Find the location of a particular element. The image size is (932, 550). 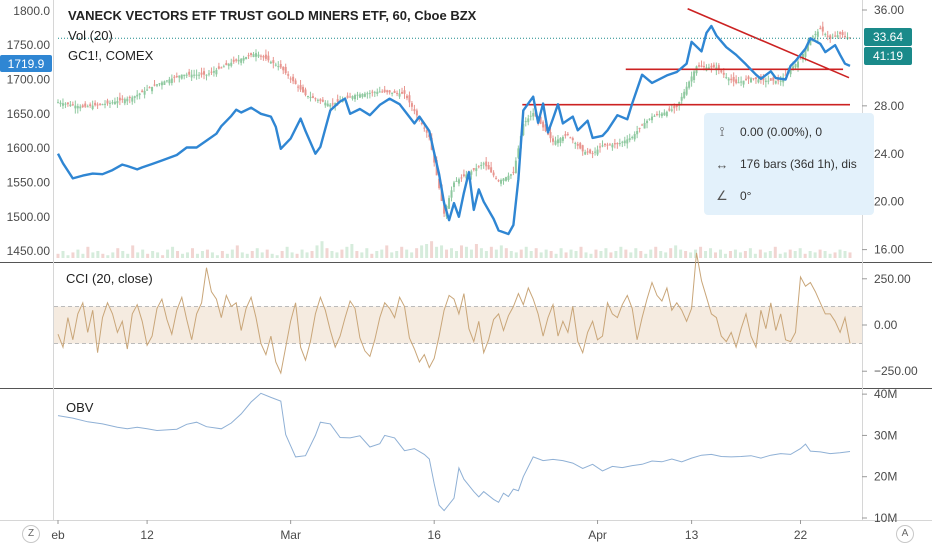

auto-zoom-button: Z is located at coordinates (31, 534).